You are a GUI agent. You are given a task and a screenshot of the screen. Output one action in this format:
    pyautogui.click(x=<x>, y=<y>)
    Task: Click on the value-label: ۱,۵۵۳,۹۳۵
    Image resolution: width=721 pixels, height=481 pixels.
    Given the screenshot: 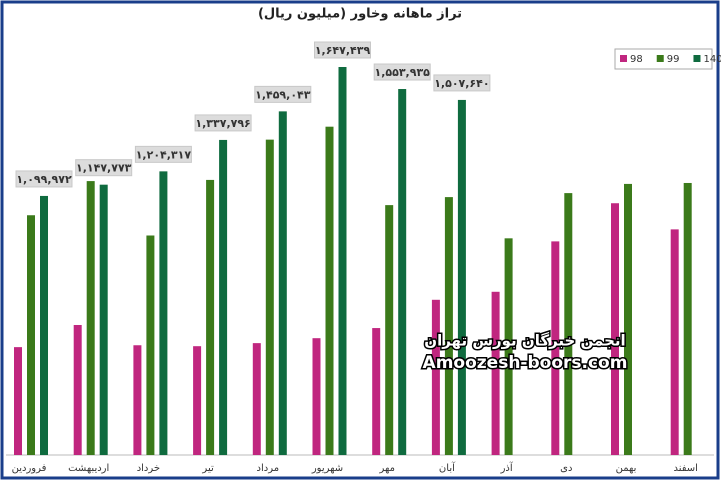 What is the action you would take?
    pyautogui.click(x=403, y=72)
    